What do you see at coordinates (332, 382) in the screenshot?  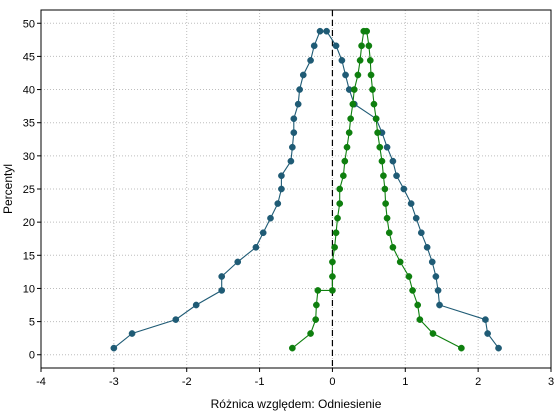 I see `x-tick-label: 0` at bounding box center [332, 382].